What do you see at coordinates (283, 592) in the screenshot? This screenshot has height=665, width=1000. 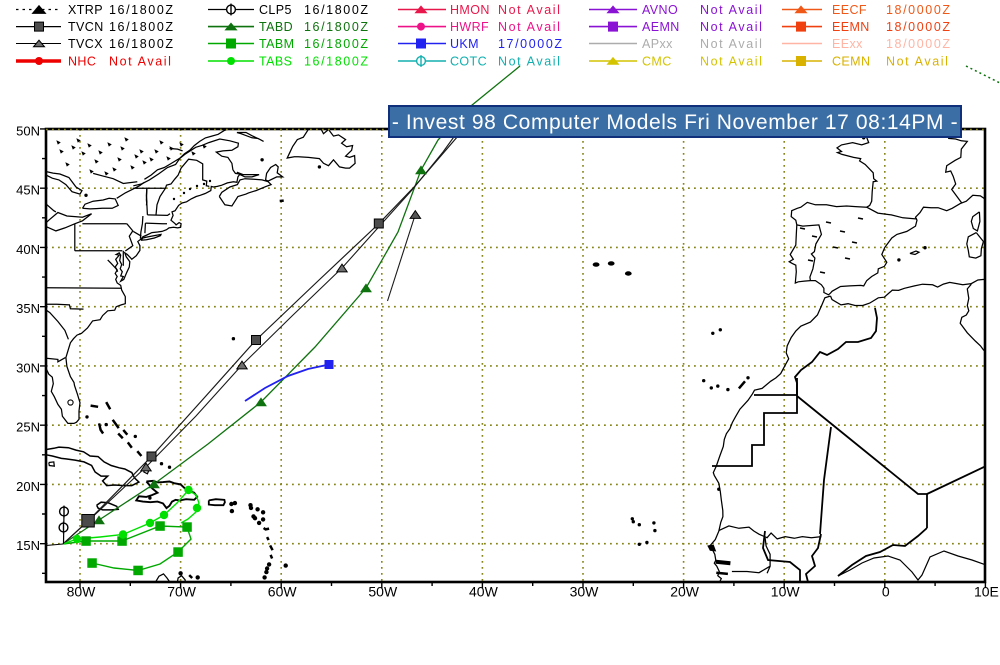 I see `svg-text: 60W` at bounding box center [283, 592].